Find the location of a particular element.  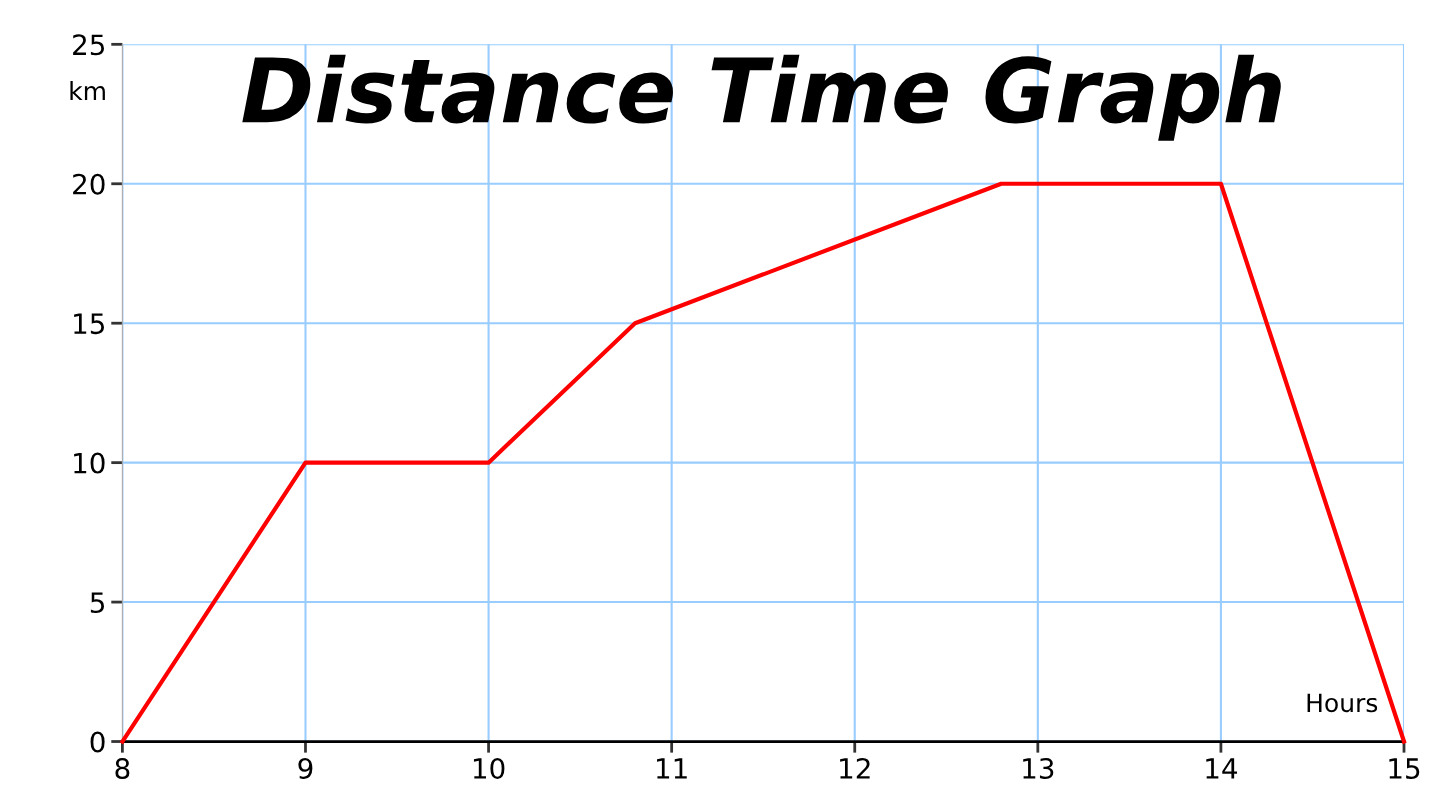

y-tick-label: 15 is located at coordinates (89, 324).